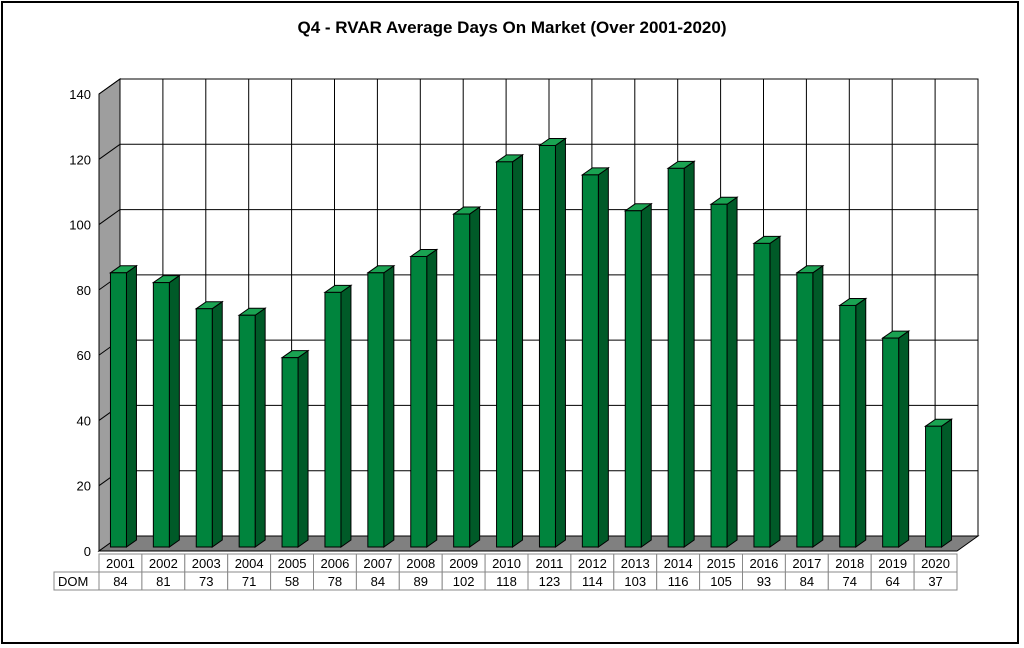 Image resolution: width=1024 pixels, height=648 pixels. What do you see at coordinates (896, 439) in the screenshot?
I see `bar-2019` at bounding box center [896, 439].